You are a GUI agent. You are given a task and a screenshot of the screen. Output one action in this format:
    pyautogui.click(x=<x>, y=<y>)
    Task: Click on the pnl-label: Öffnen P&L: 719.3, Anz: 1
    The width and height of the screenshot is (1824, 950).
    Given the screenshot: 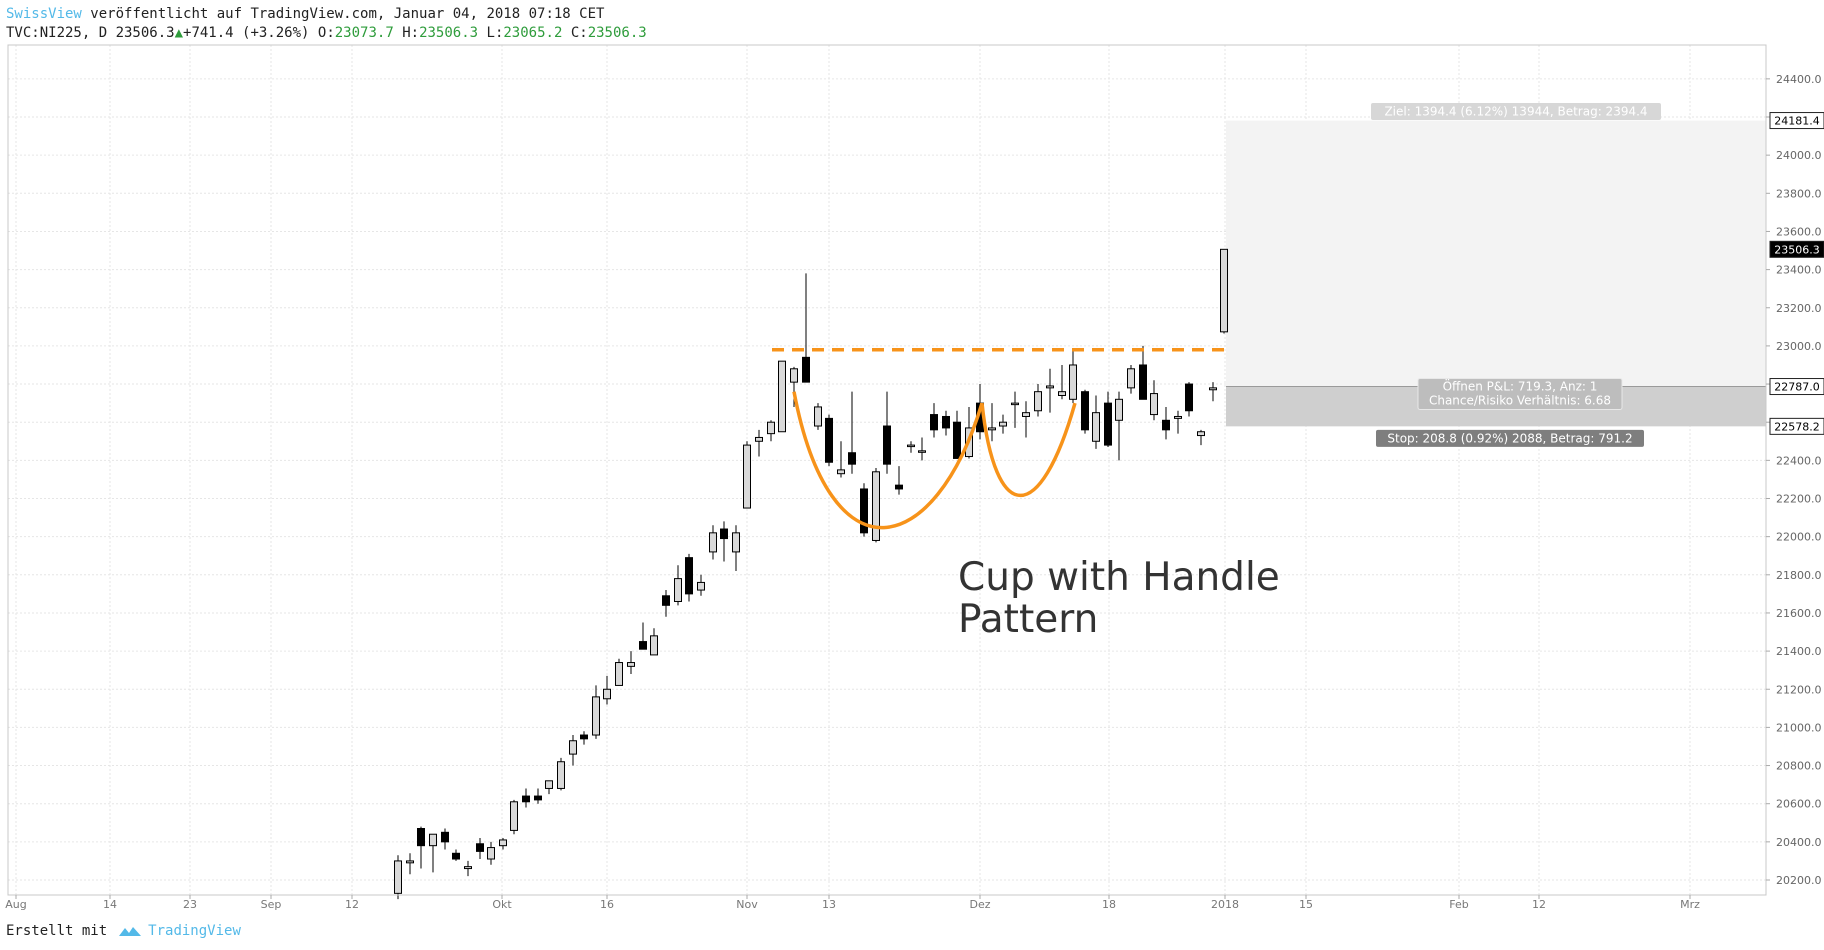 What is the action you would take?
    pyautogui.click(x=1520, y=386)
    